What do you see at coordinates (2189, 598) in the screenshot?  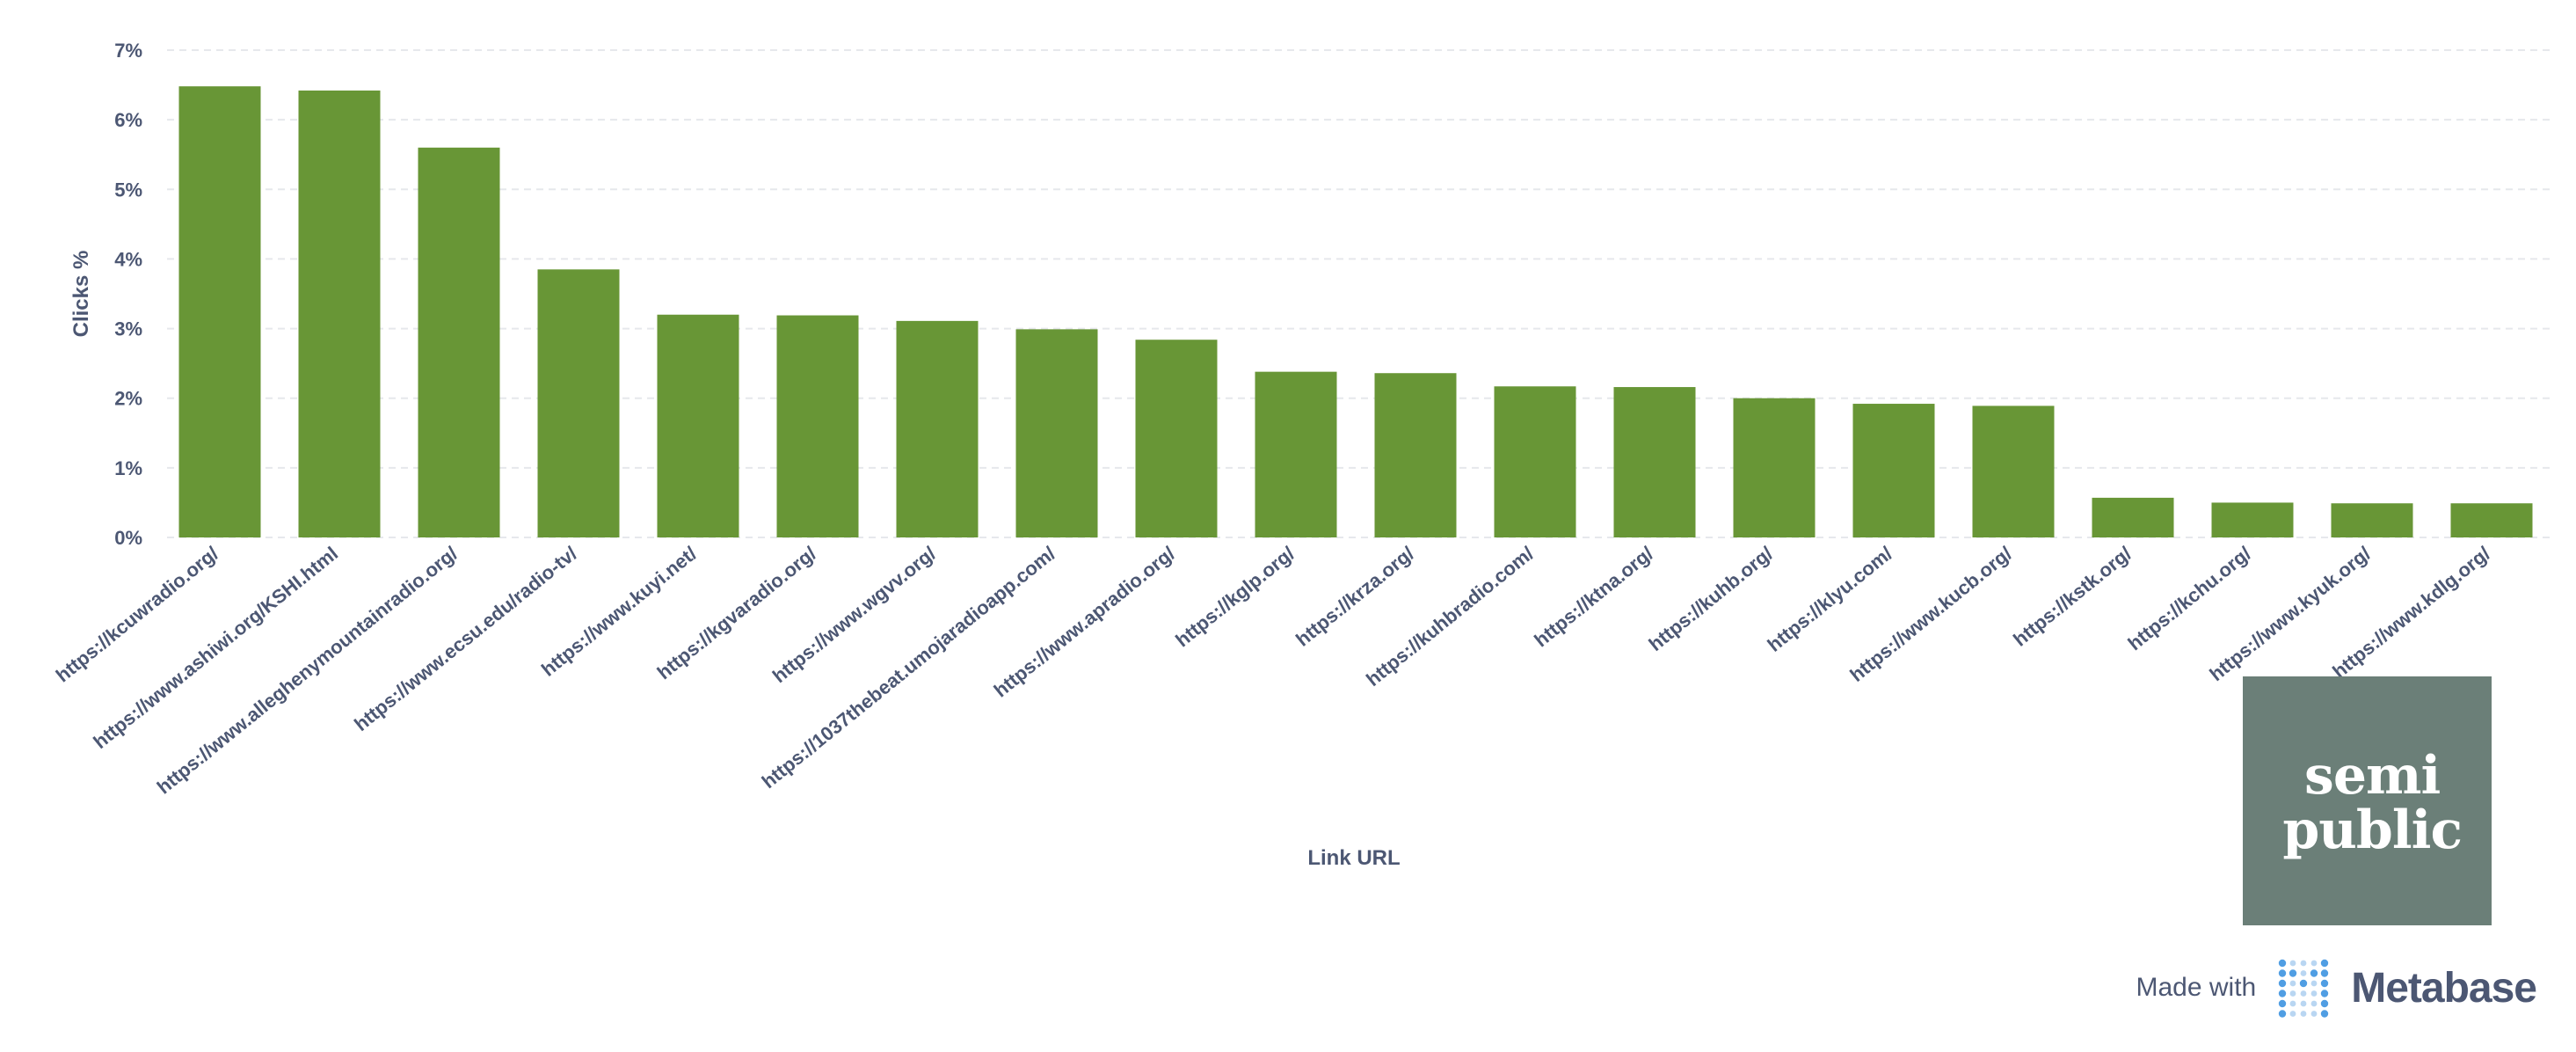 I see `x-tick-label: https://kchu.org/` at bounding box center [2189, 598].